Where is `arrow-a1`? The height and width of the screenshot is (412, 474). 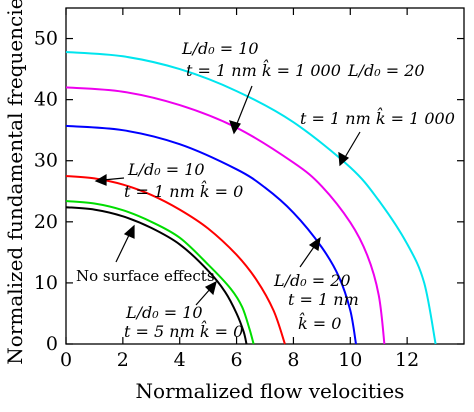 arrow-a1 is located at coordinates (241, 110).